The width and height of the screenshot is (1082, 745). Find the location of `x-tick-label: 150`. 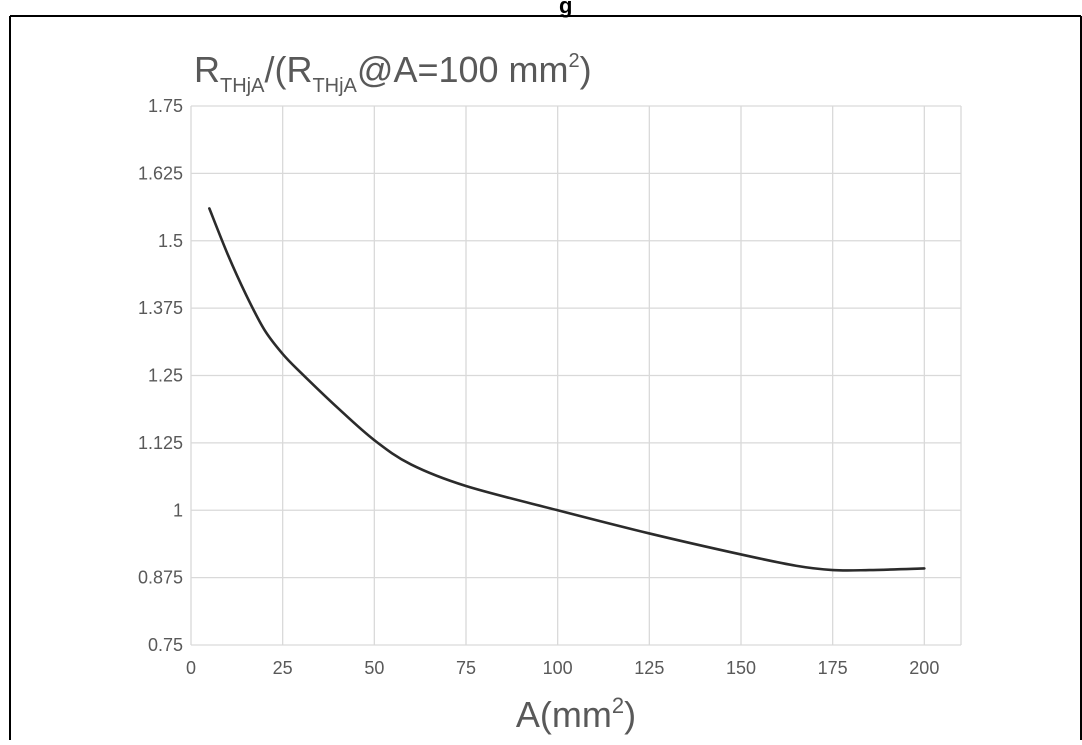

x-tick-label: 150 is located at coordinates (741, 668).